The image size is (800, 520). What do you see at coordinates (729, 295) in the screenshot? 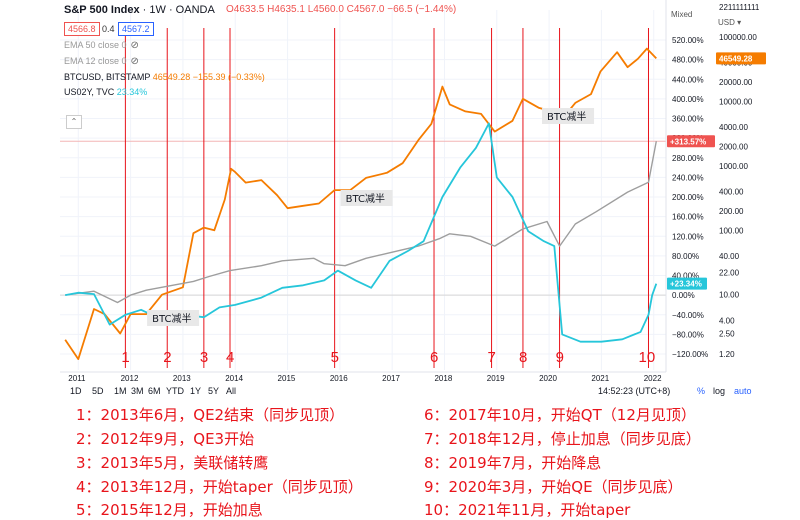
I see `price-tick-label: 10.00` at bounding box center [729, 295].